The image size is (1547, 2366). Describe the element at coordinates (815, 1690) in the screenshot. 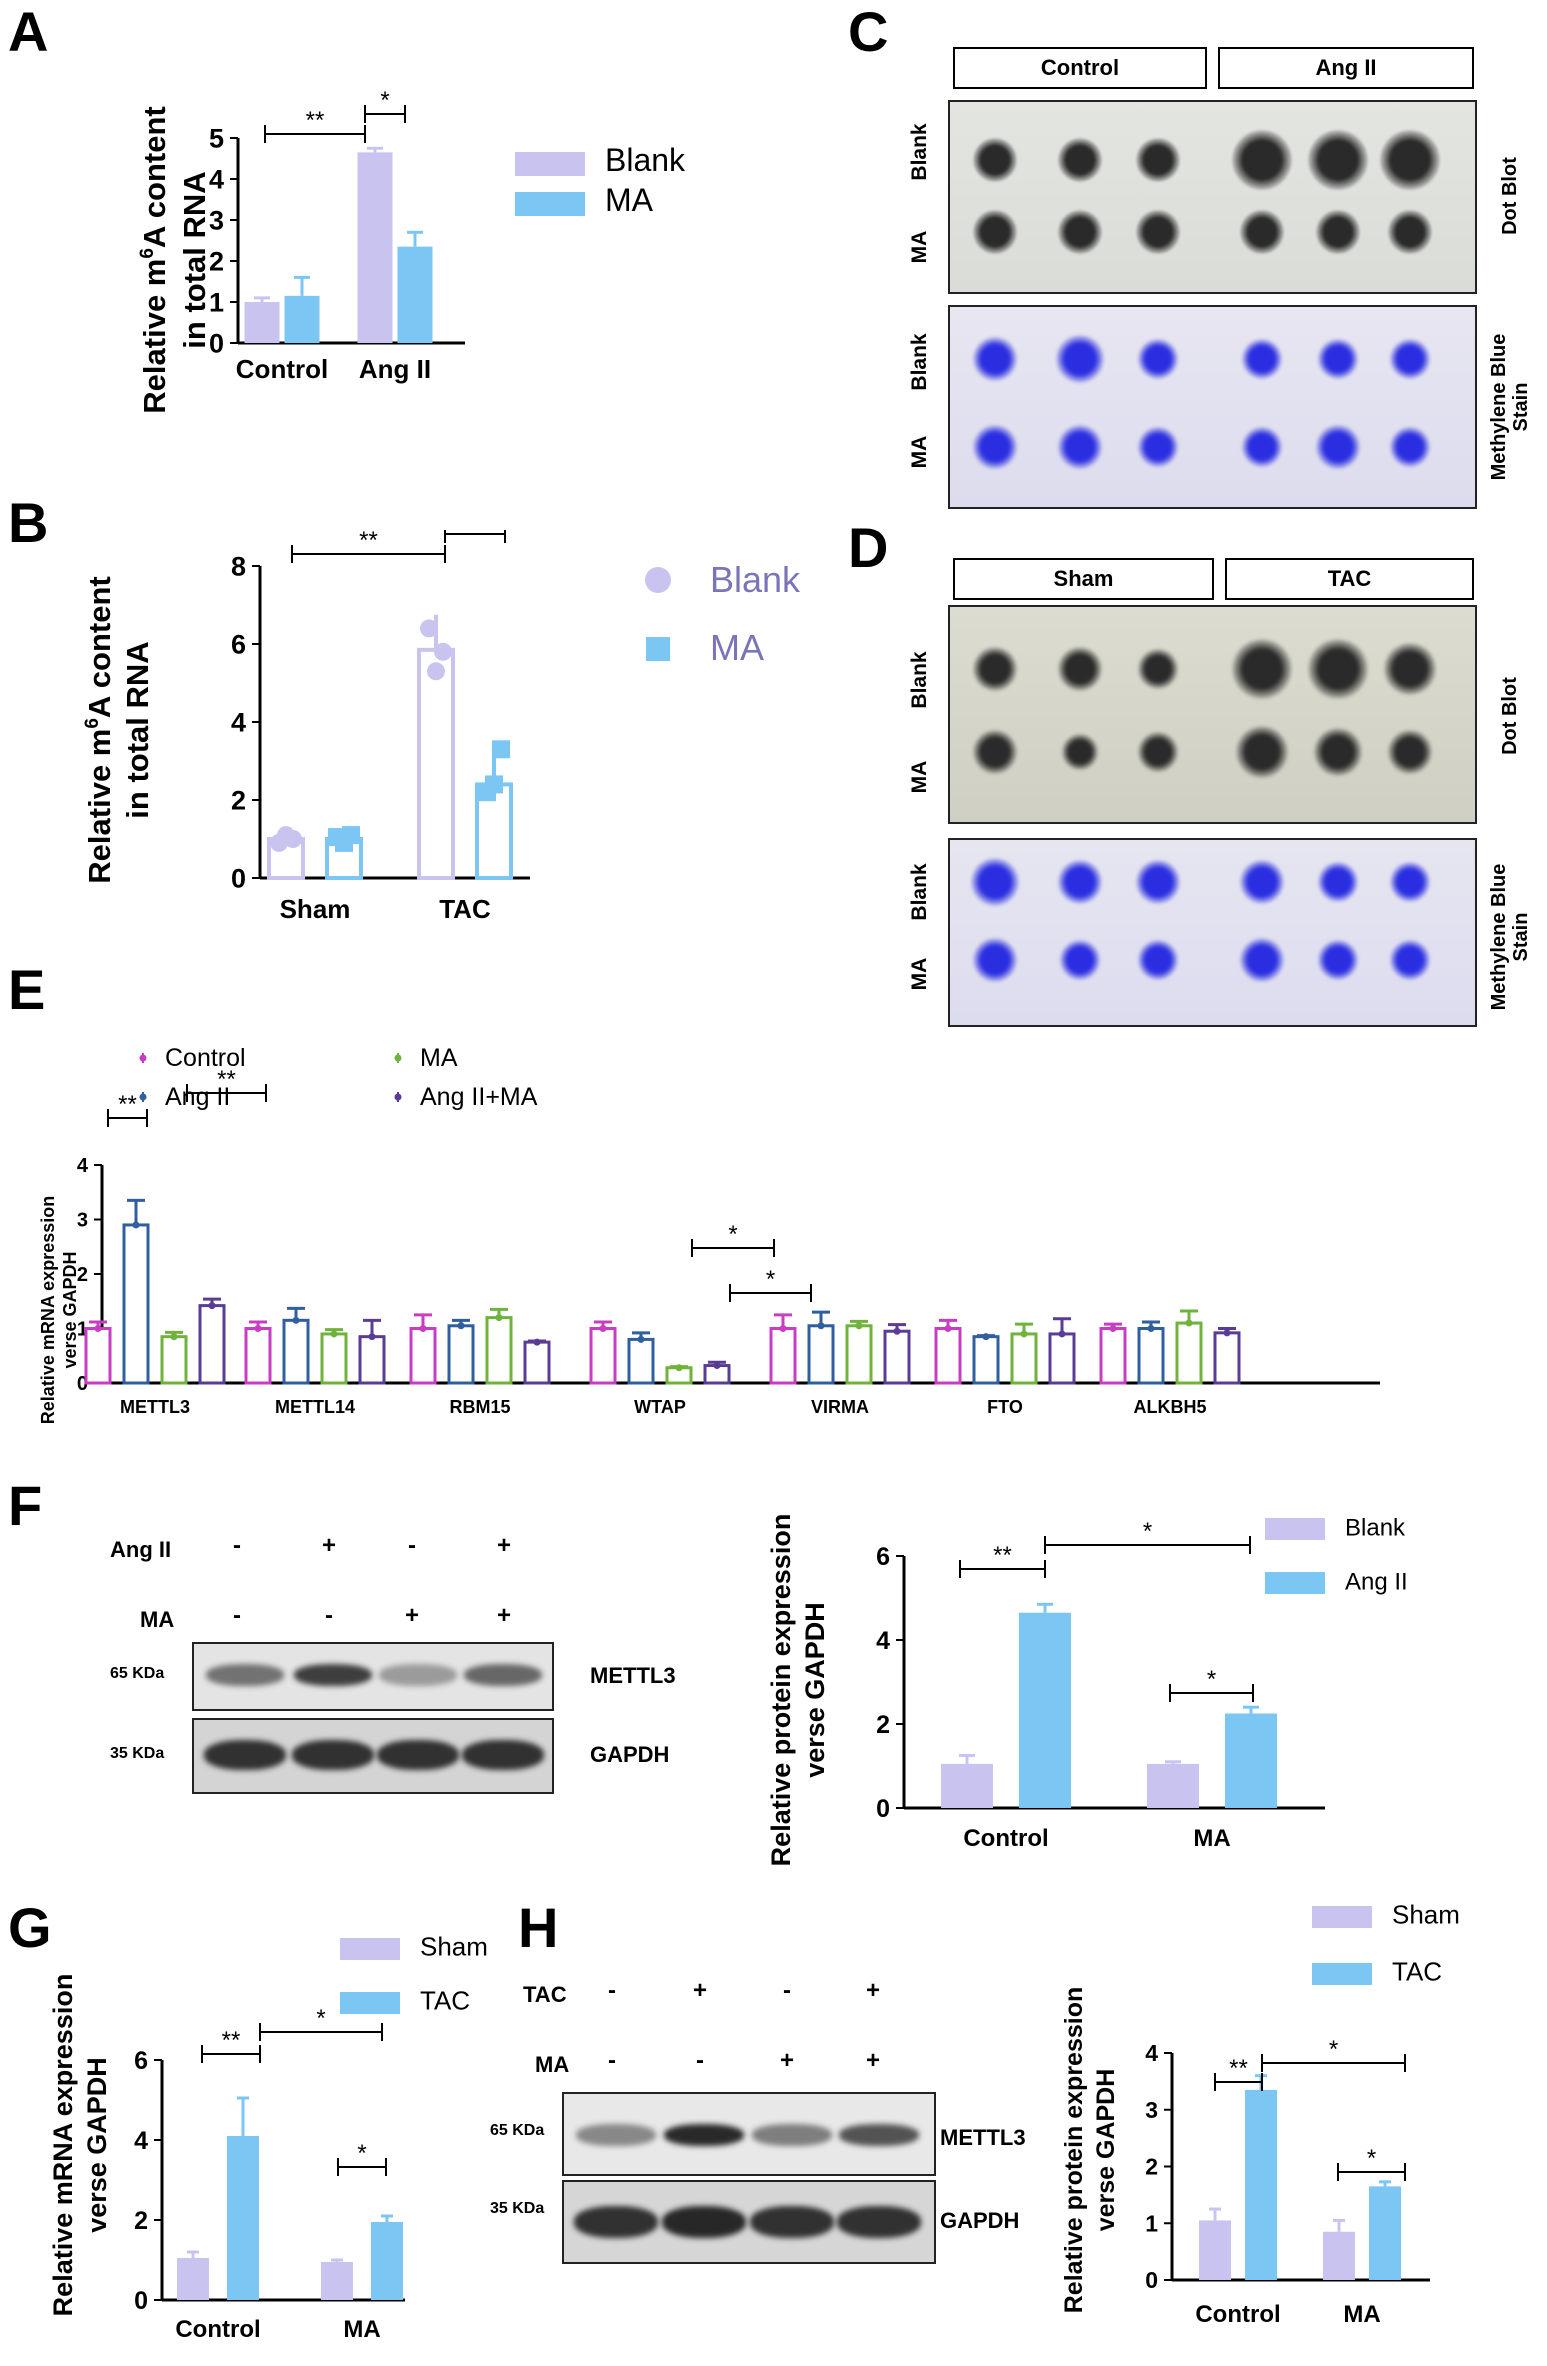

I see `chart-f-ylabel-line2: verse GAPDH` at that location.